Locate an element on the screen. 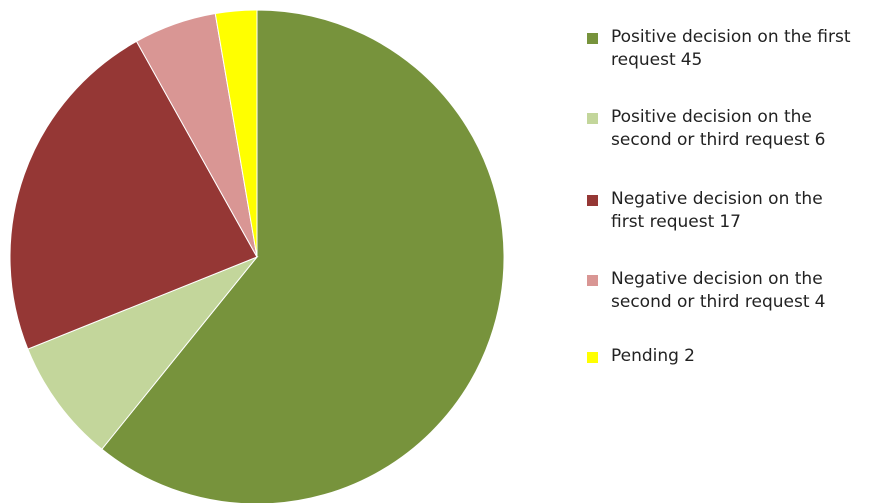 This screenshot has height=503, width=881. legend-item: Pending 2 is located at coordinates (722, 356).